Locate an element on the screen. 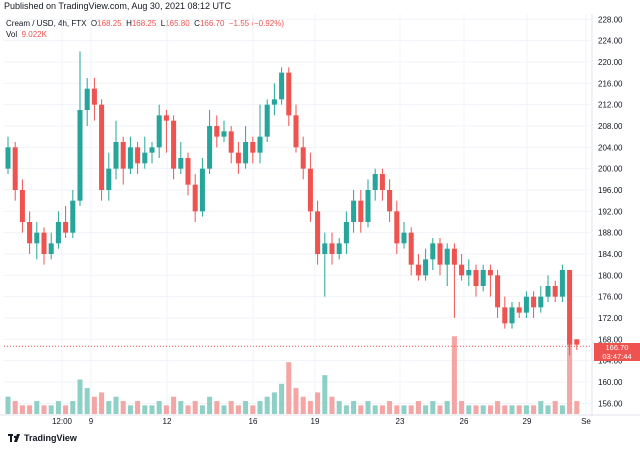  close-value: 166.70 is located at coordinates (212, 23).